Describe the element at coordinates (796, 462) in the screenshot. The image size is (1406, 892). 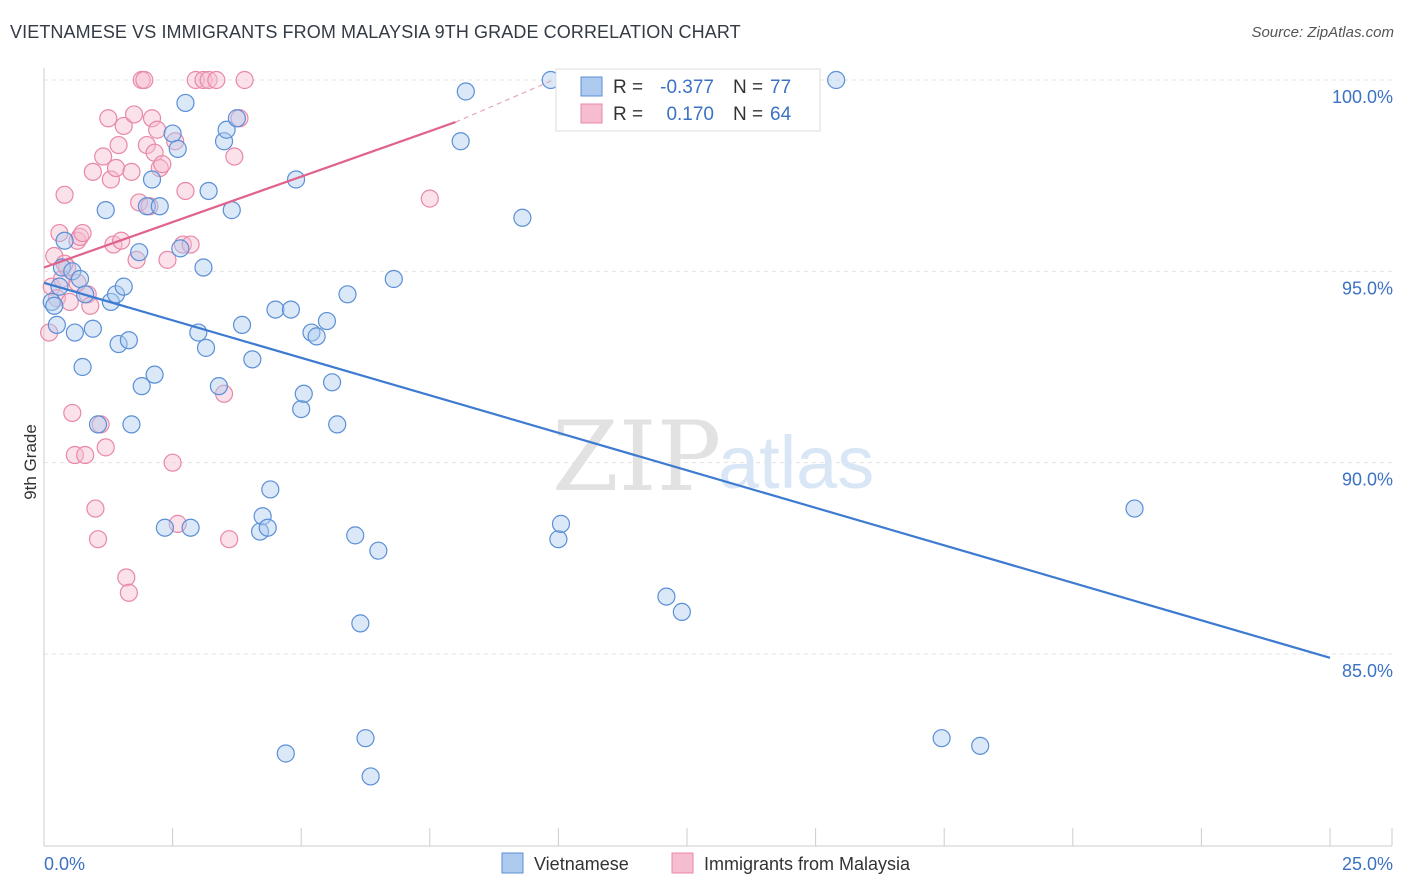
I see `watermark-atlas: atlas` at that location.